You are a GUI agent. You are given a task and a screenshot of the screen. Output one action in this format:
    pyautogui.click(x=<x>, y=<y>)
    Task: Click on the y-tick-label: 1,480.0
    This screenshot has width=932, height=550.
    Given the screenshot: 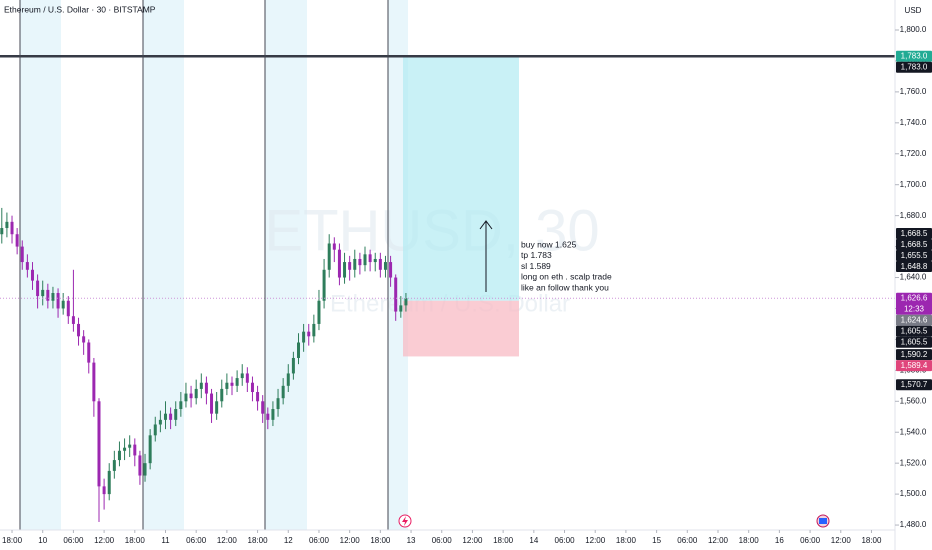 What is the action you would take?
    pyautogui.click(x=913, y=524)
    